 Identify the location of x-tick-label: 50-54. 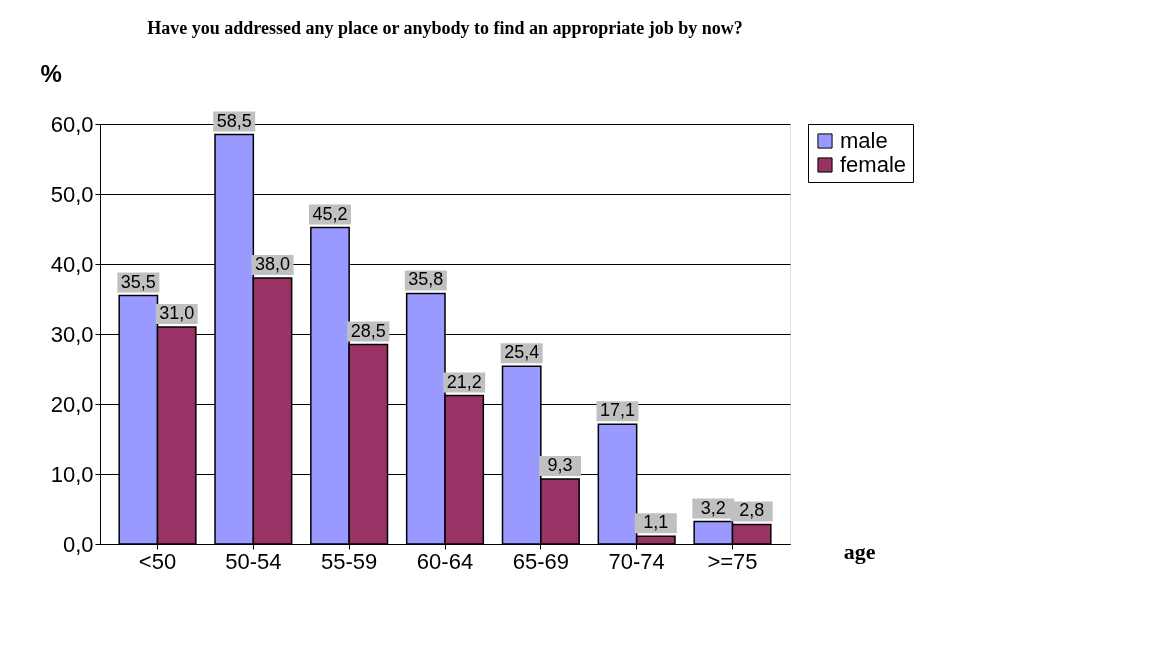
(253, 561).